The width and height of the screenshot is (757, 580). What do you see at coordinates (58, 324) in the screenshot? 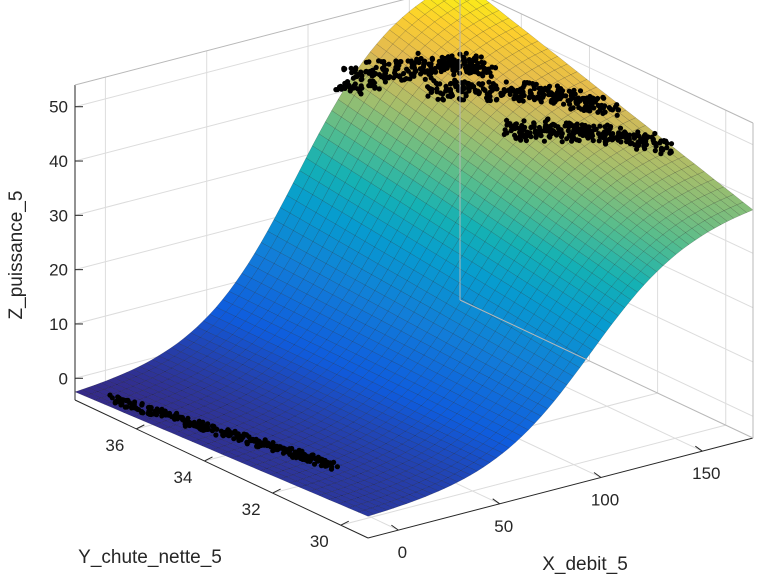
I see `z-tick-label: 10` at bounding box center [58, 324].